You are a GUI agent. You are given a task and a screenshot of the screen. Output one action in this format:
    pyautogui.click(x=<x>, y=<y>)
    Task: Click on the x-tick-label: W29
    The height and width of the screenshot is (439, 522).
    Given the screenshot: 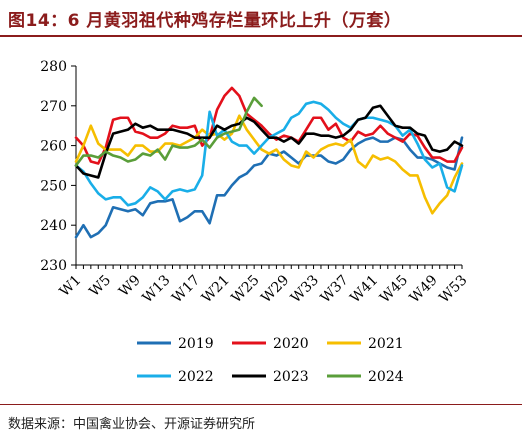 What is the action you would take?
    pyautogui.click(x=275, y=289)
    